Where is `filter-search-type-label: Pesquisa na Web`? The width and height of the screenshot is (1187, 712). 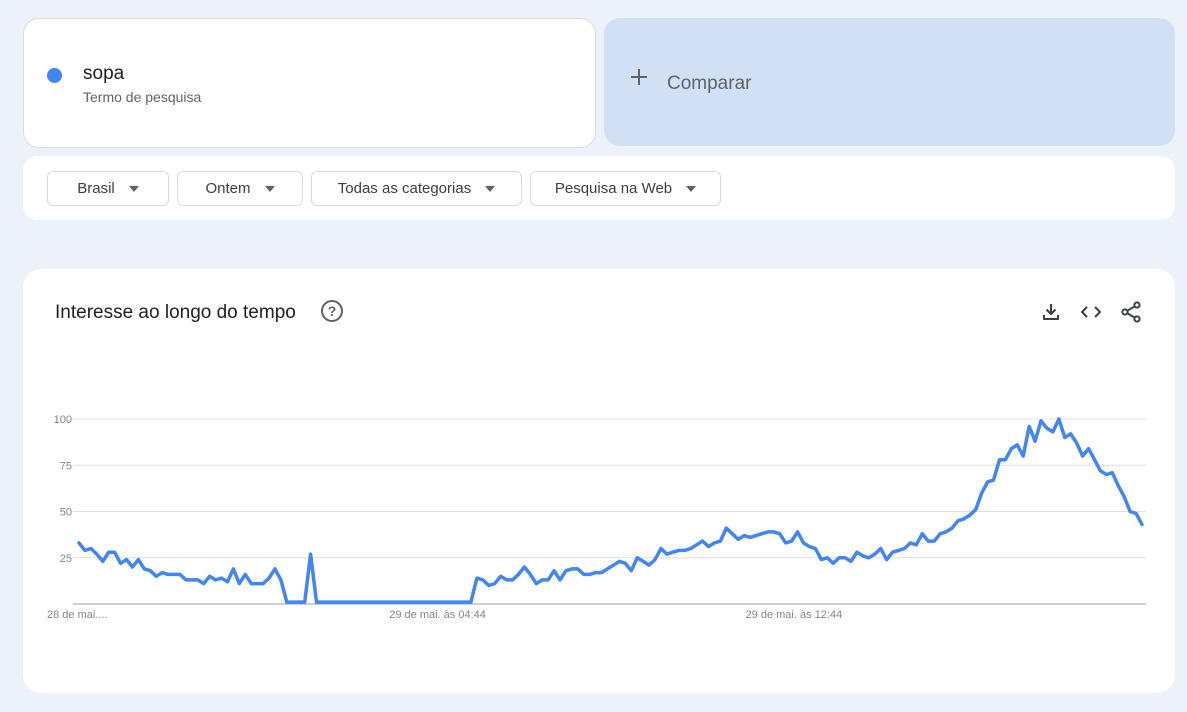
filter-search-type-label: Pesquisa na Web is located at coordinates (613, 188).